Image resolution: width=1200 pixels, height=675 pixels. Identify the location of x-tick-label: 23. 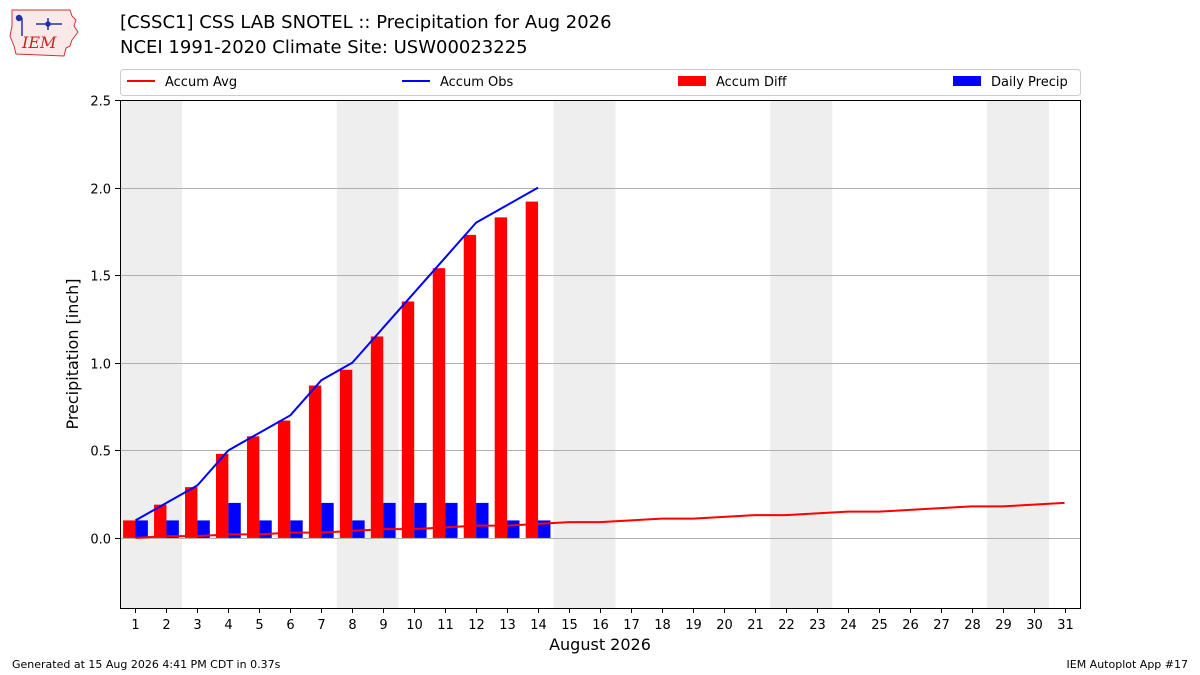
(817, 625).